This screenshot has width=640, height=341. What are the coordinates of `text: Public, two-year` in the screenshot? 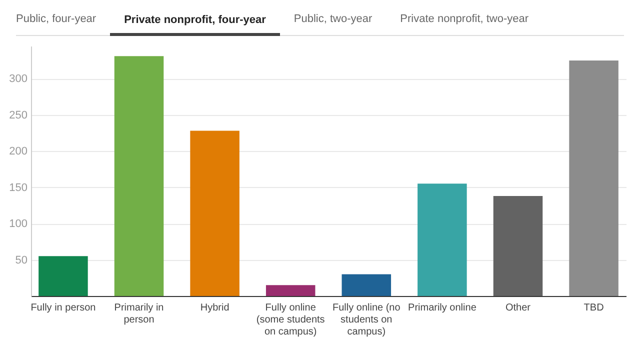 It's located at (333, 20).